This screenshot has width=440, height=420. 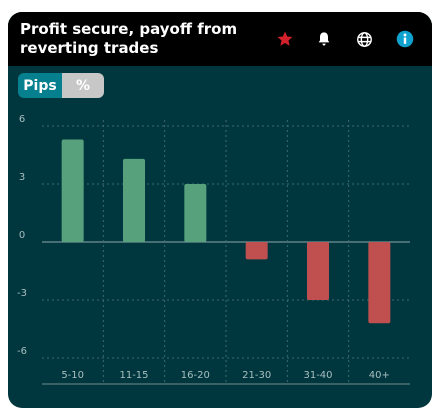 What do you see at coordinates (195, 375) in the screenshot?
I see `x-tick-label: 16-20` at bounding box center [195, 375].